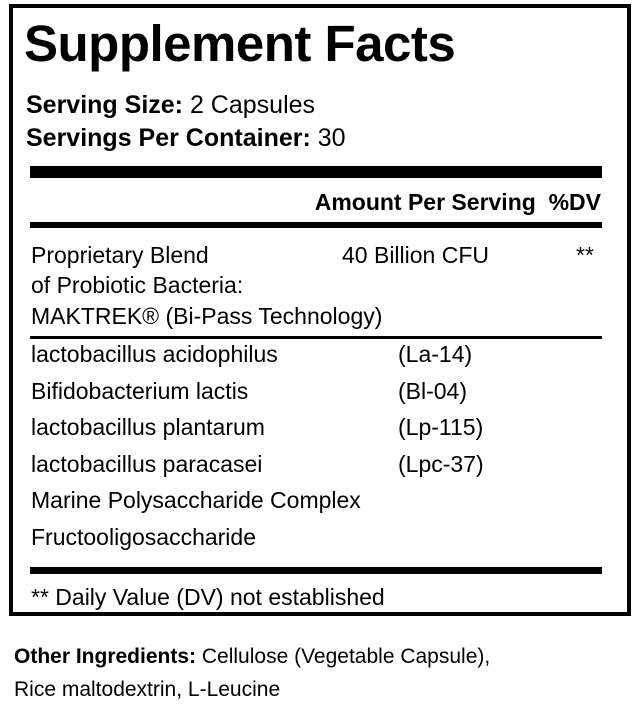  I want to click on servings-per-container: Servings Per Container: 30, so click(186, 138).